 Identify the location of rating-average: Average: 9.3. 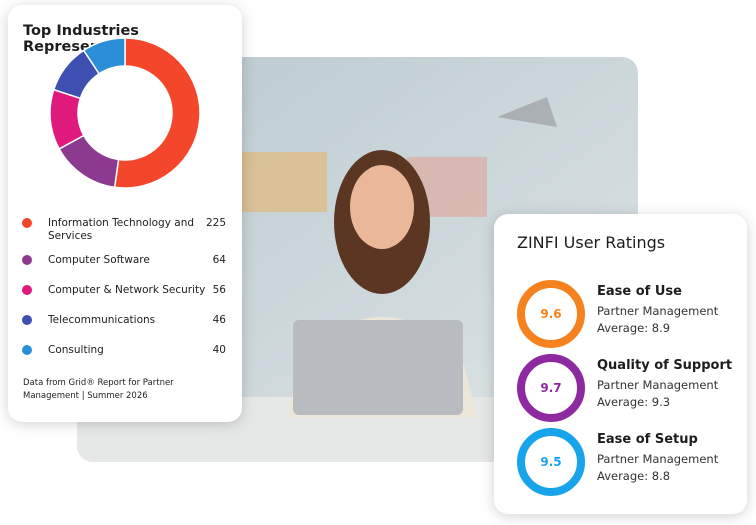
(633, 402).